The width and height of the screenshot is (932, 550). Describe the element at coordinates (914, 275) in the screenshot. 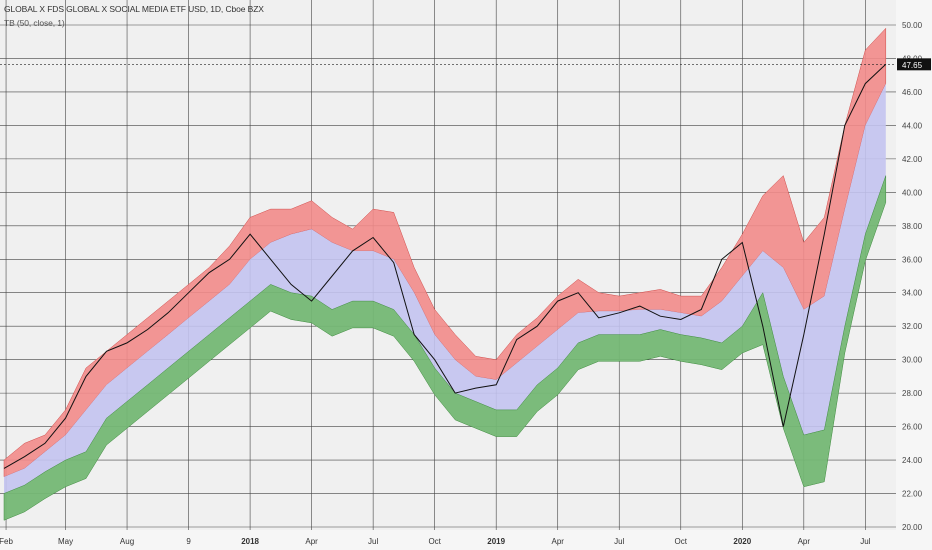

I see `price-scale-background` at that location.